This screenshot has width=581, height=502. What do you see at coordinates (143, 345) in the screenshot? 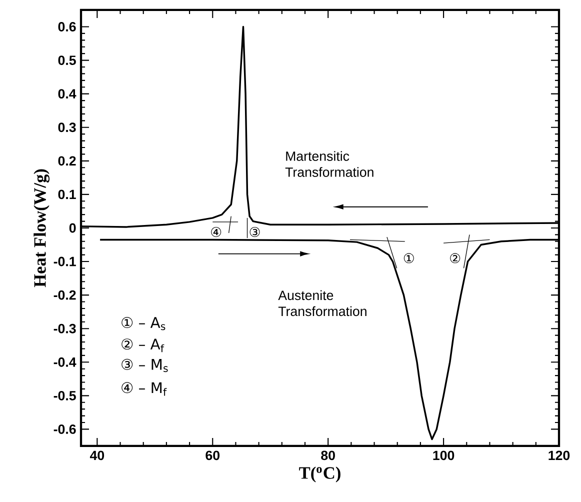
I see `annotation: ② – A$_{f}$` at bounding box center [143, 345].